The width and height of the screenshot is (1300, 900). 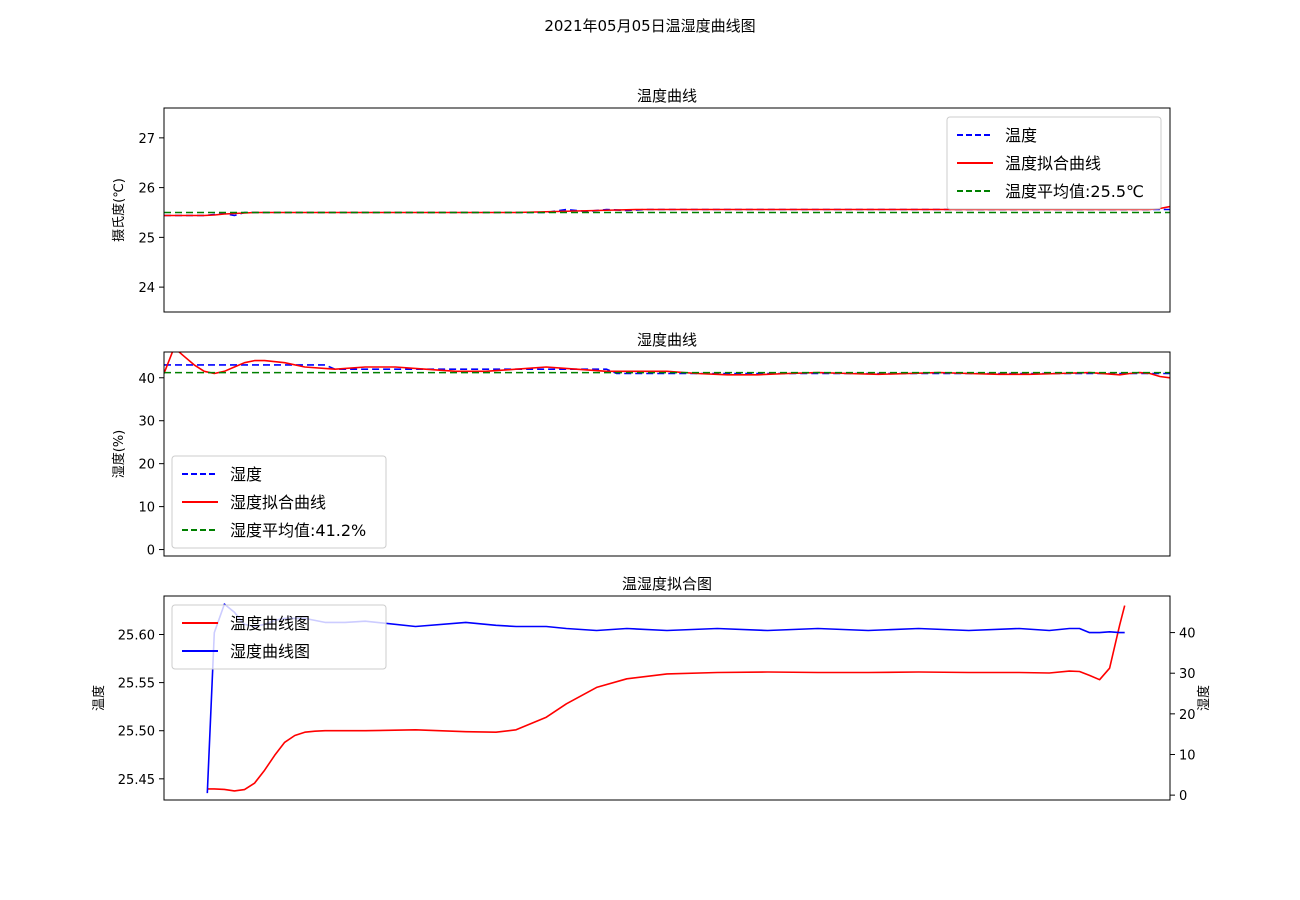 I want to click on y-tick-label: 25.45, so click(x=136, y=780).